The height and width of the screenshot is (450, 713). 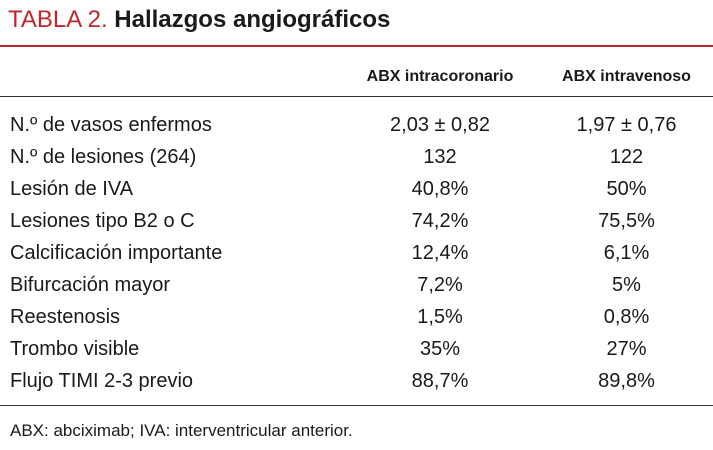 I want to click on header-cell, so click(x=170, y=77).